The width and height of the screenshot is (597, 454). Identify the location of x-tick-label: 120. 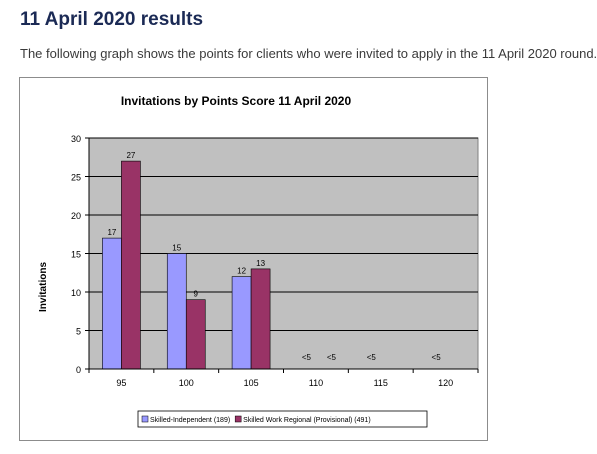
(445, 383).